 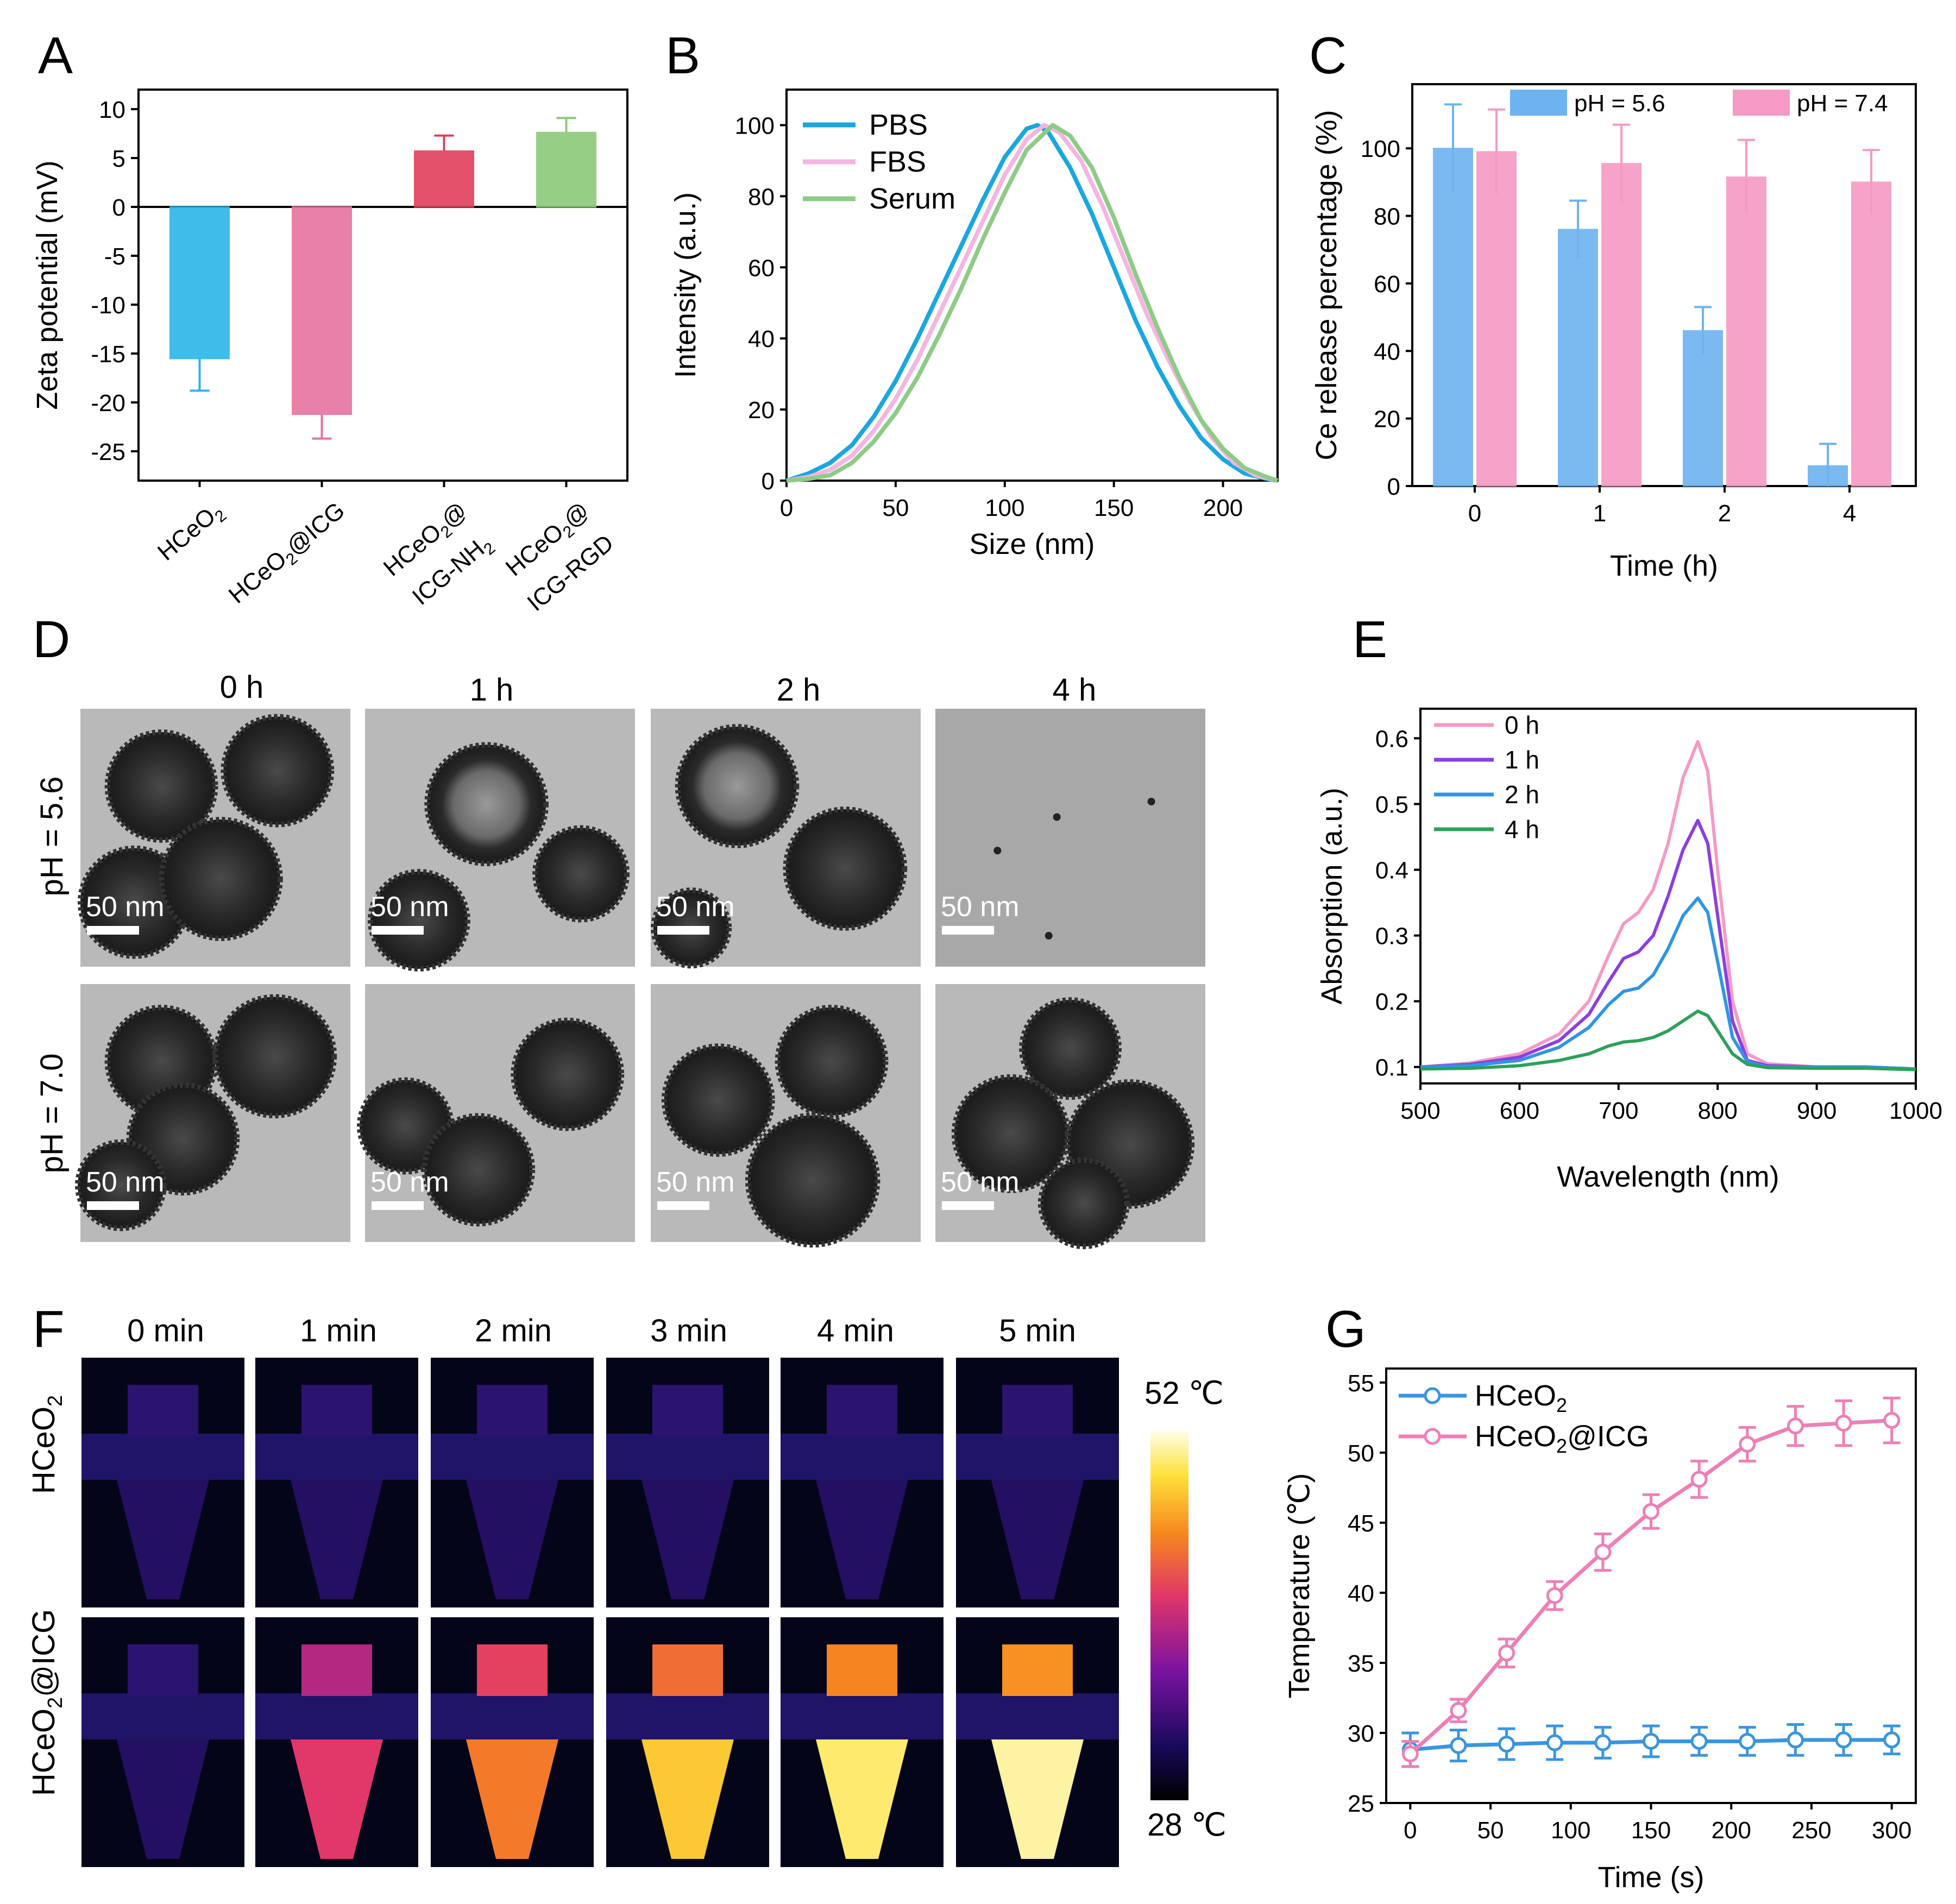 What do you see at coordinates (513, 1330) in the screenshot?
I see `f-time-label-2: 2 min` at bounding box center [513, 1330].